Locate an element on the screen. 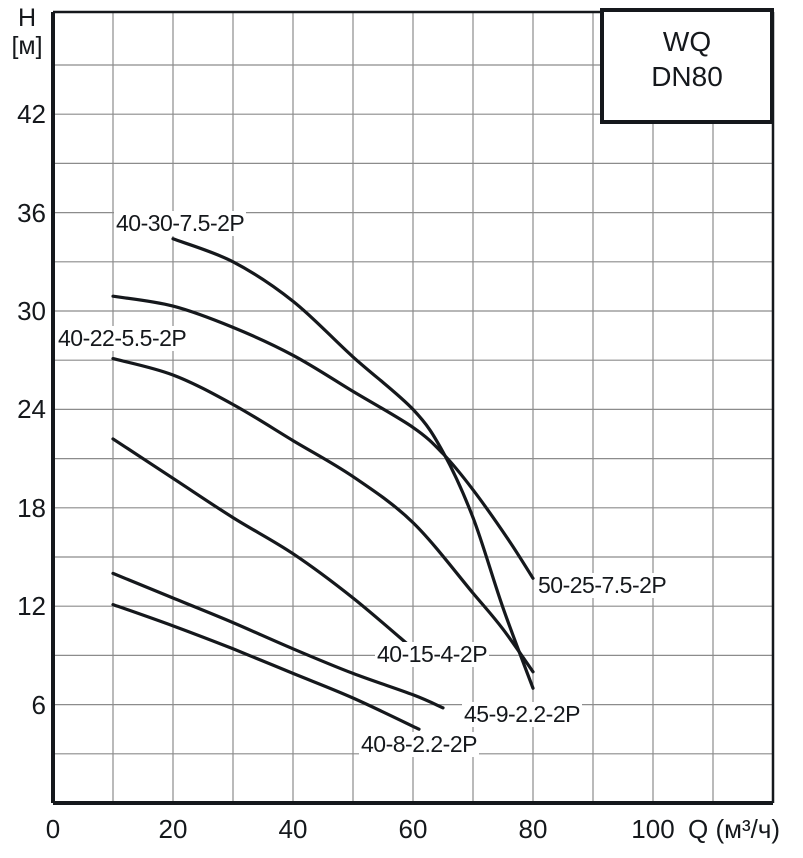  curve-40-15-4-2p is located at coordinates (263, 544).